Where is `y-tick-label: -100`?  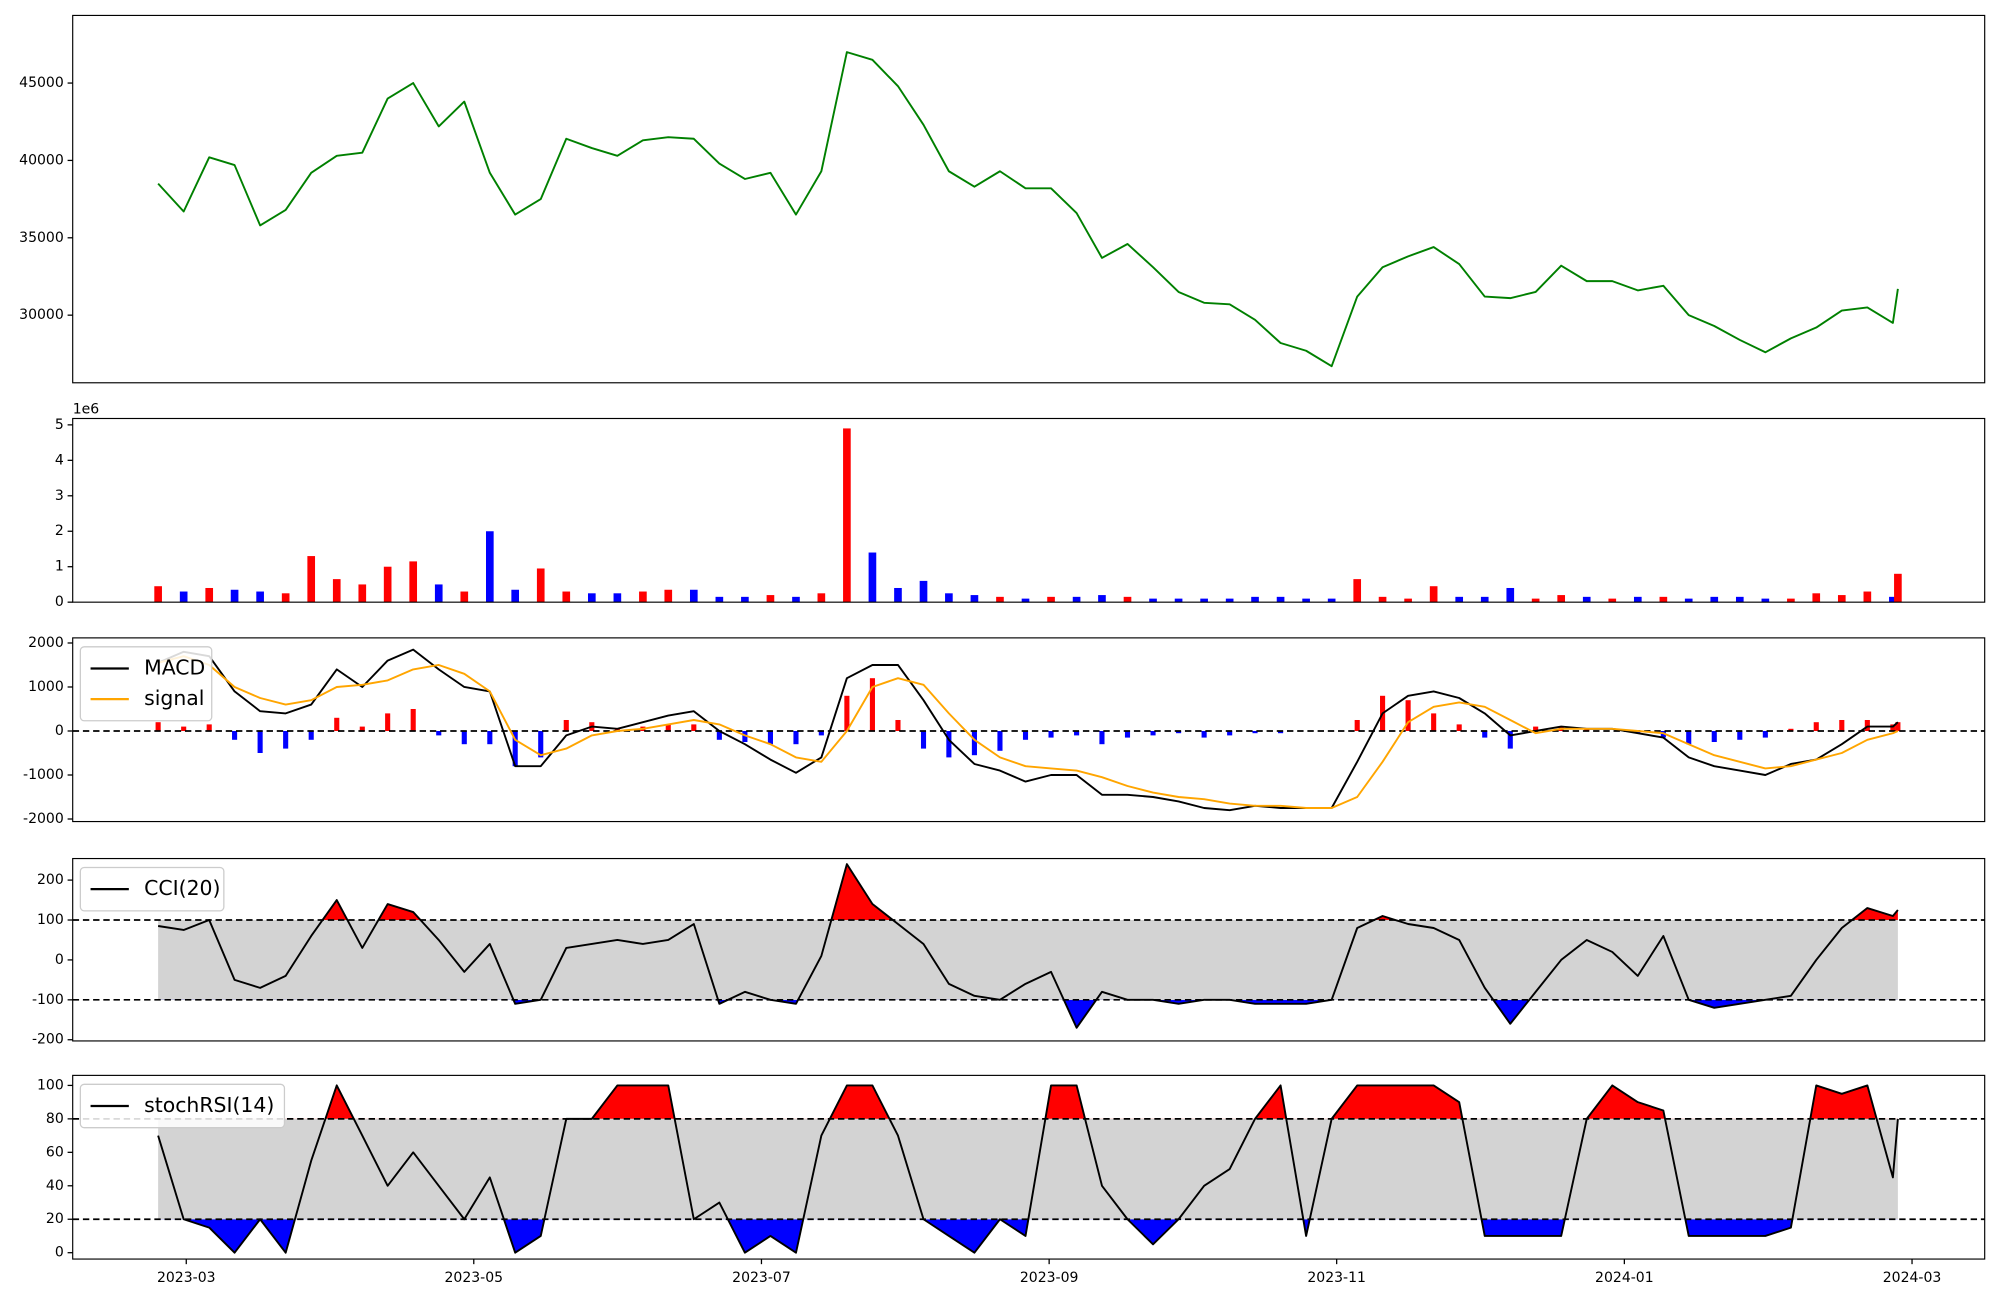
y-tick-label: -100 is located at coordinates (48, 1000).